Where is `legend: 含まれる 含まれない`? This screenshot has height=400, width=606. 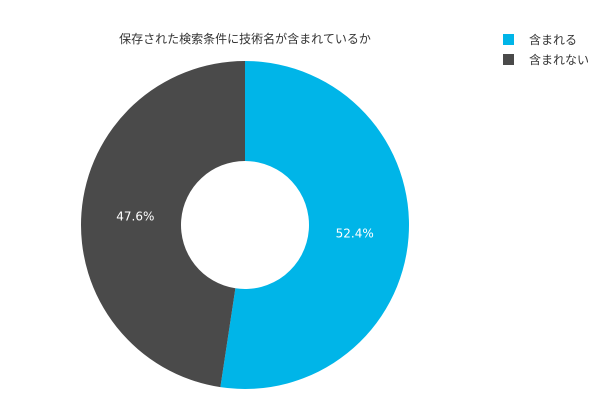 legend: 含まれる 含まれない is located at coordinates (546, 52).